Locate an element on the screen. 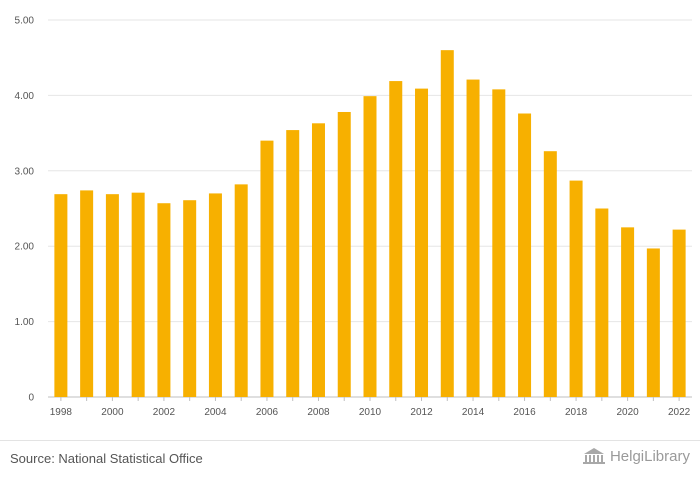  x-tick-label: 2022 is located at coordinates (679, 412).